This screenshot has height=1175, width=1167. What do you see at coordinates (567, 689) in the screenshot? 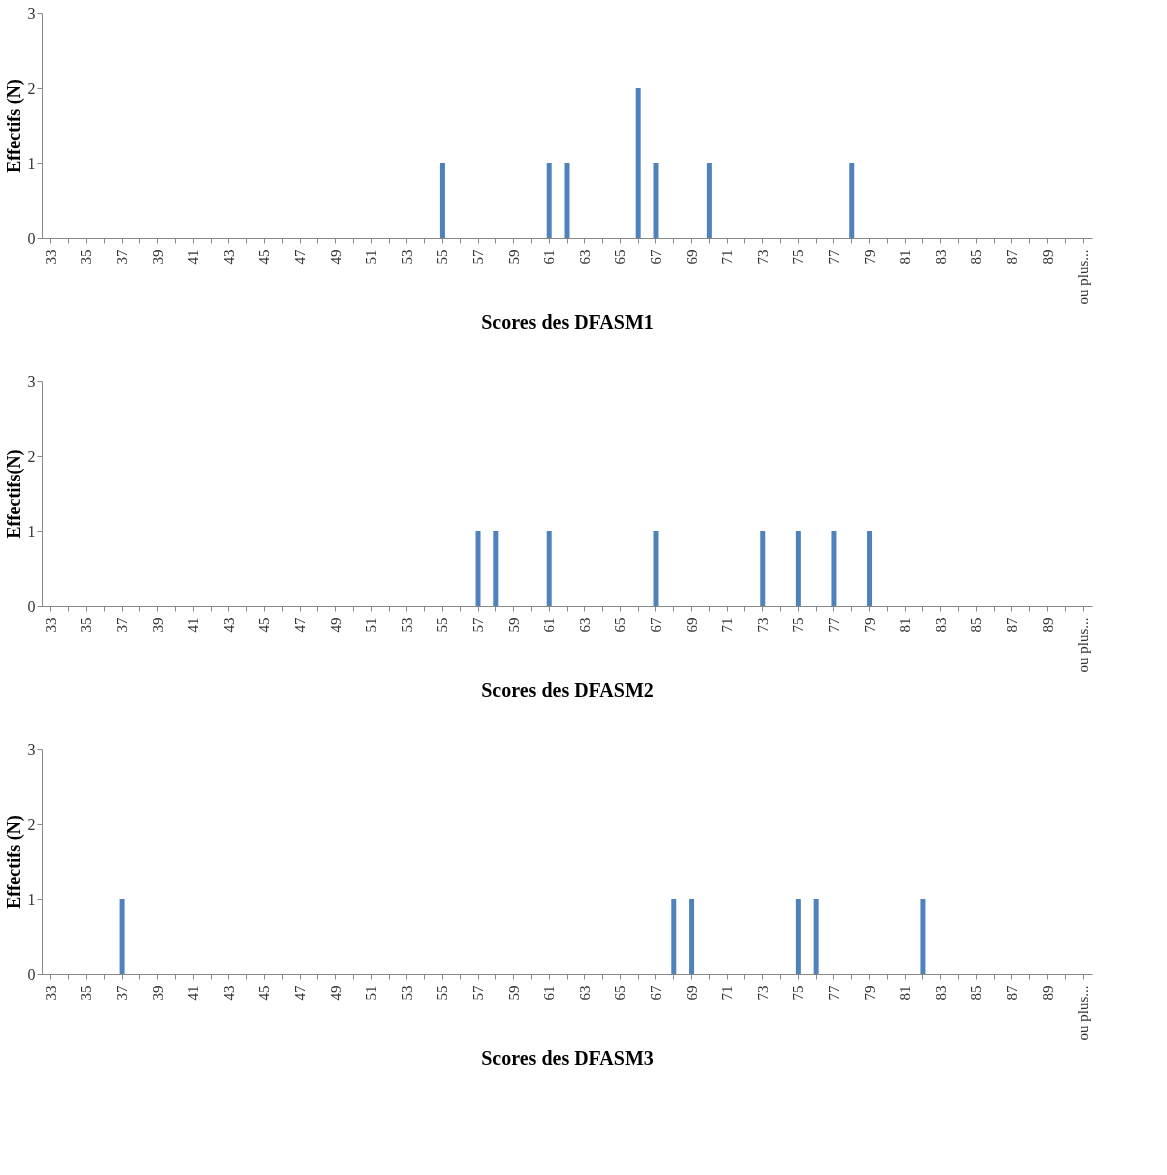
I see `x-axis-title: Scores des DFASM2` at bounding box center [567, 689].